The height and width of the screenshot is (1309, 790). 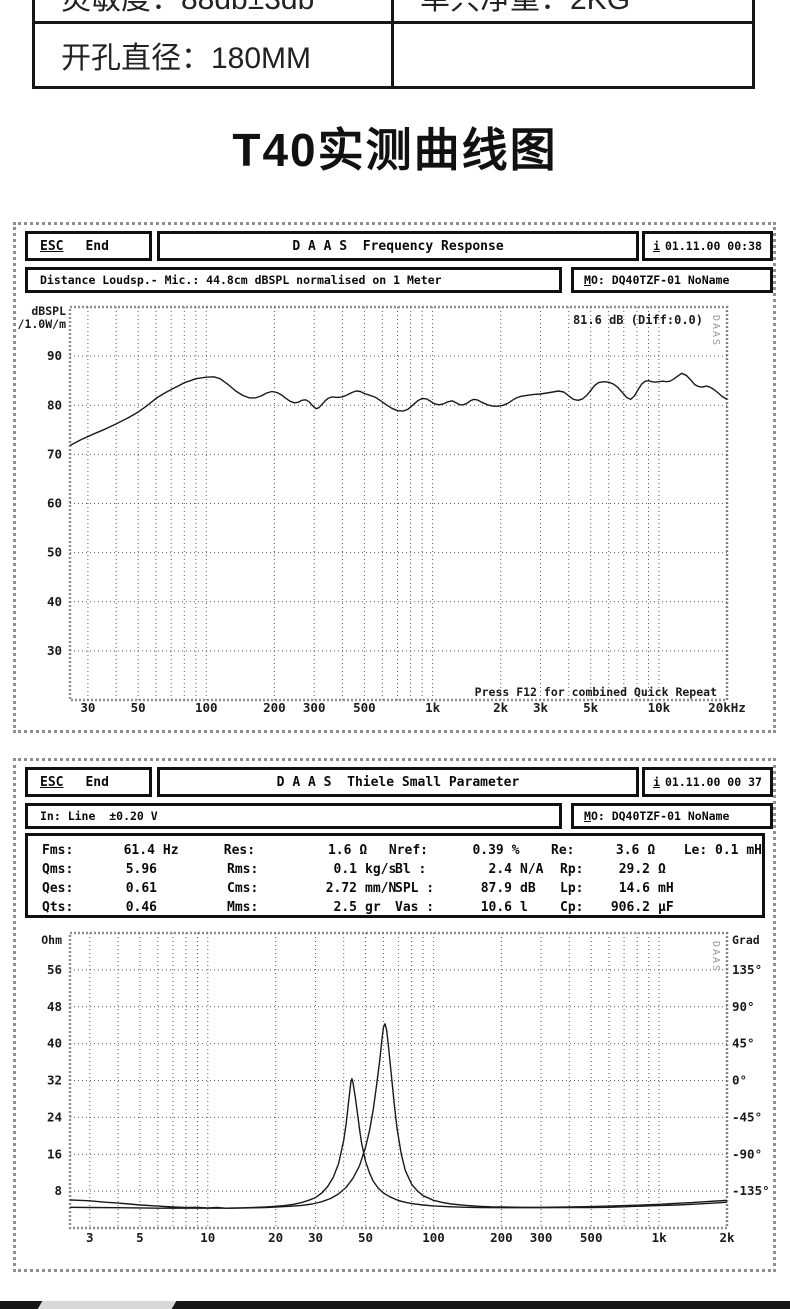 I want to click on svg-text: 90°, so click(x=743, y=1006).